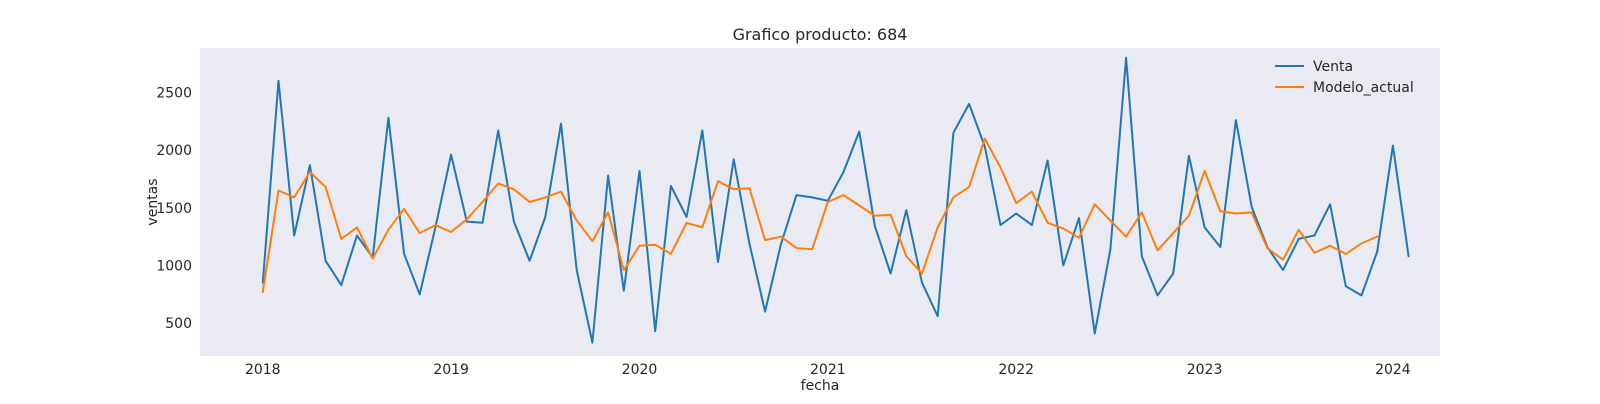  Describe the element at coordinates (174, 266) in the screenshot. I see `y-tick-label: 1000` at that location.